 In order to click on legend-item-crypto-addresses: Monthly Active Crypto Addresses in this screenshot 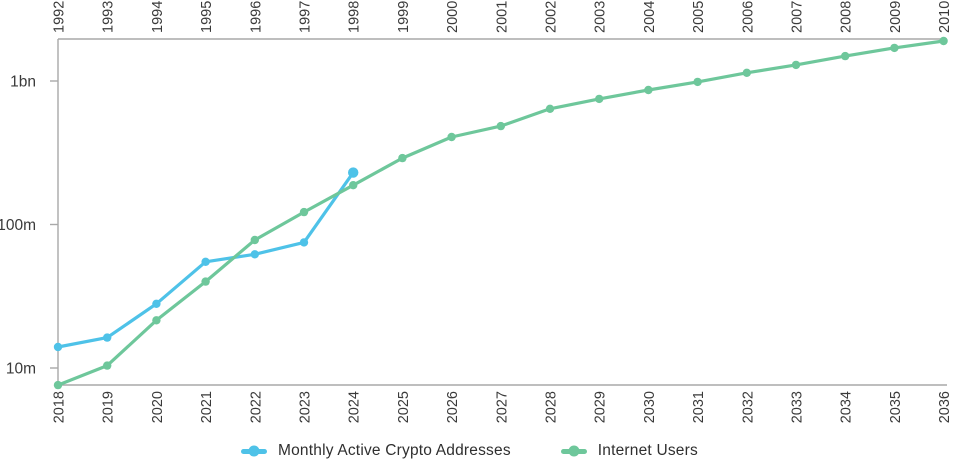, I will do `click(376, 451)`.